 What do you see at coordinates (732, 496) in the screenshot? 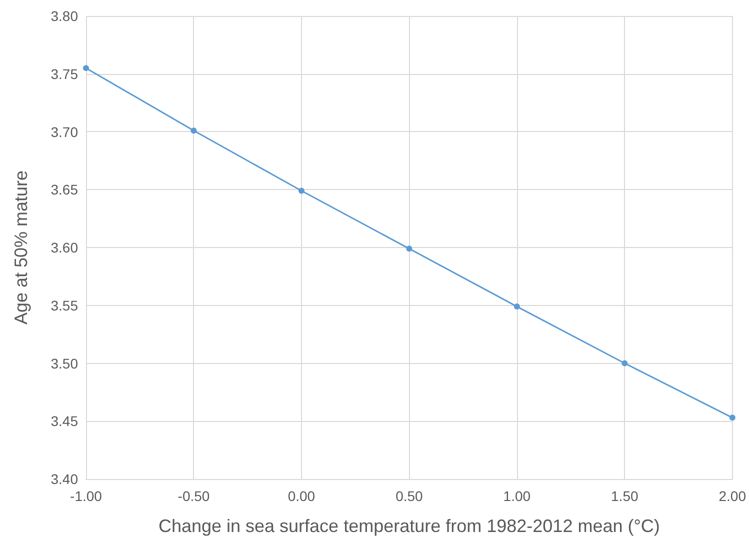
I see `x-tick-label: 2.00` at bounding box center [732, 496].